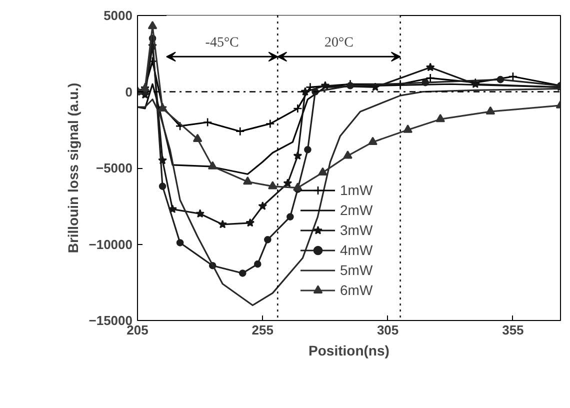  Describe the element at coordinates (114, 168) in the screenshot. I see `y-tick-label: −5000` at that location.